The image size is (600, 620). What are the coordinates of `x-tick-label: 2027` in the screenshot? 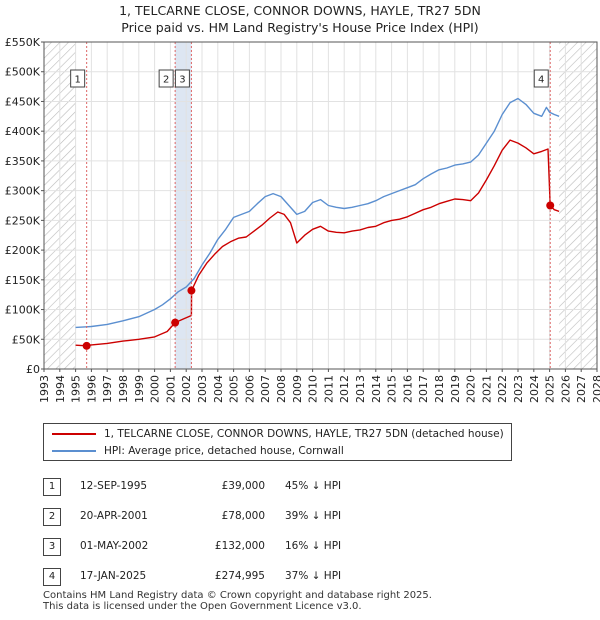 It's located at (581, 389).